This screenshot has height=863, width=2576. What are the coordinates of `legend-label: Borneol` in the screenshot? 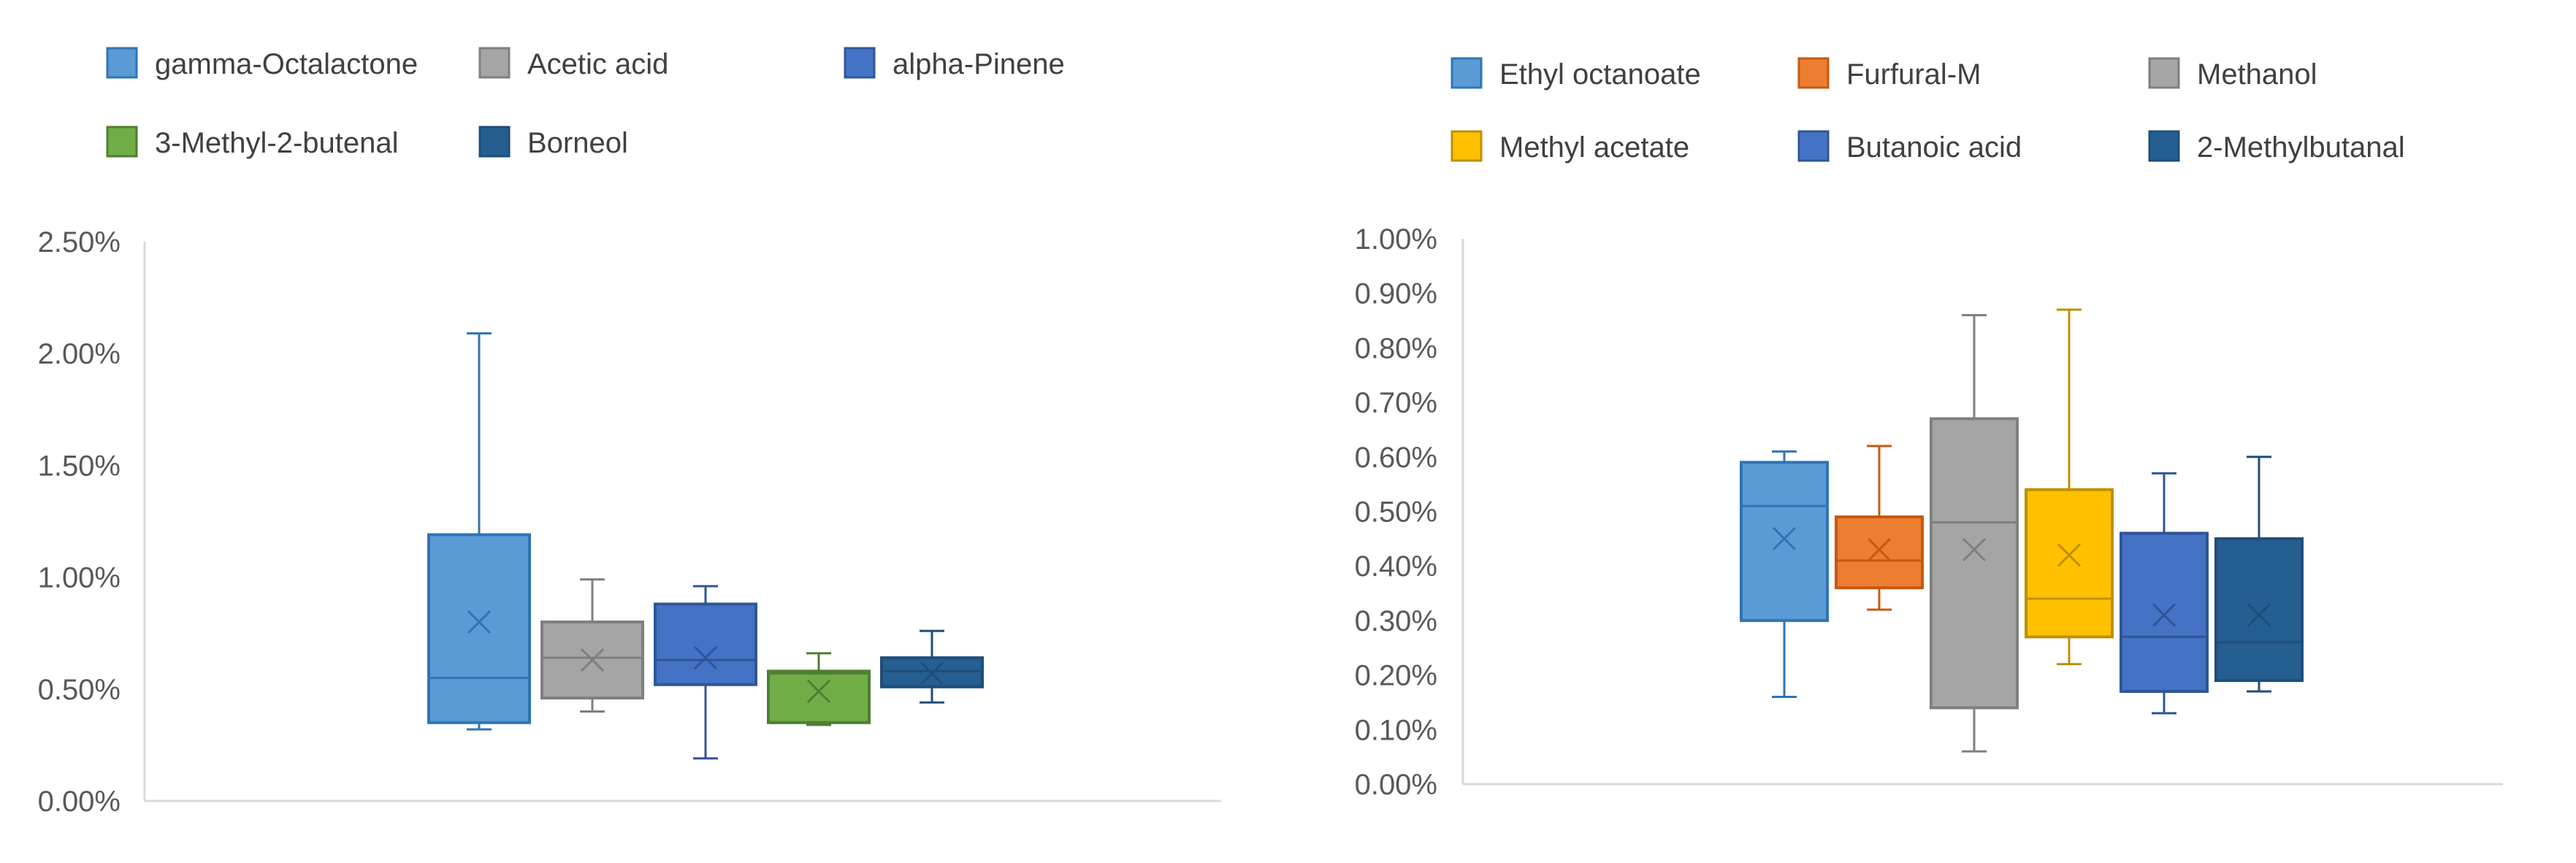 It's located at (577, 143).